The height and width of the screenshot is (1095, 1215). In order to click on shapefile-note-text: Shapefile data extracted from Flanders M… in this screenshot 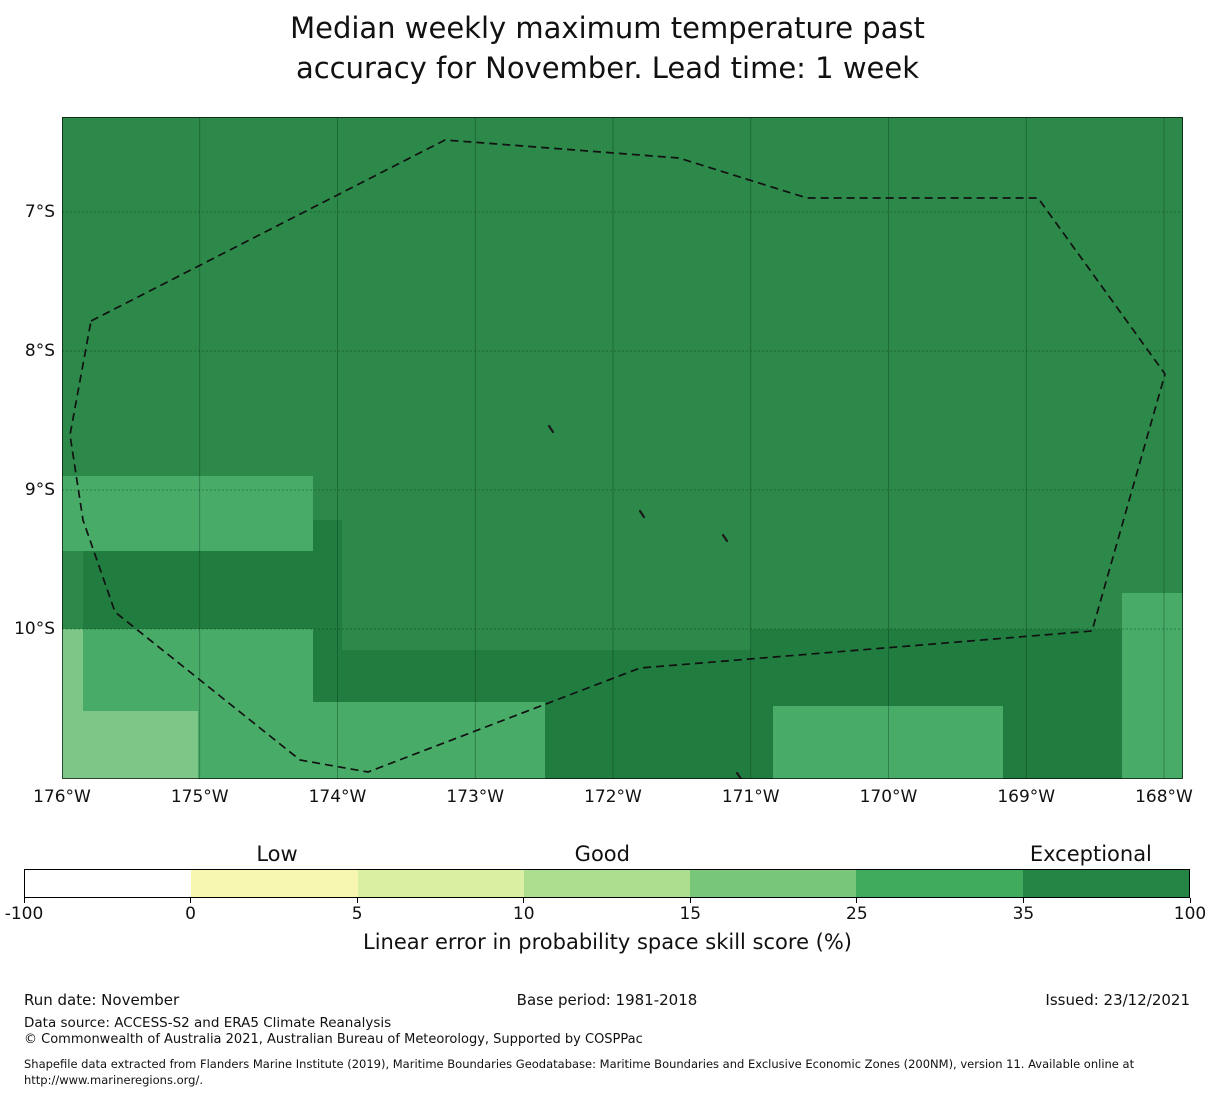, I will do `click(579, 1072)`.